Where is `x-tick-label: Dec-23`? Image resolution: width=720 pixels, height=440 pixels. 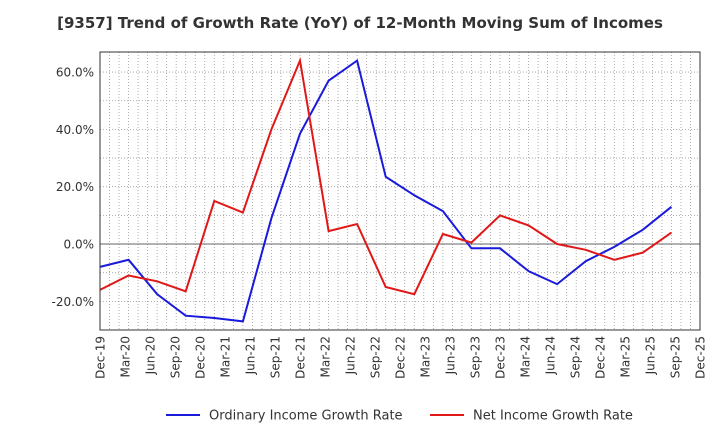 x-tick-label: Dec-23 is located at coordinates (501, 357).